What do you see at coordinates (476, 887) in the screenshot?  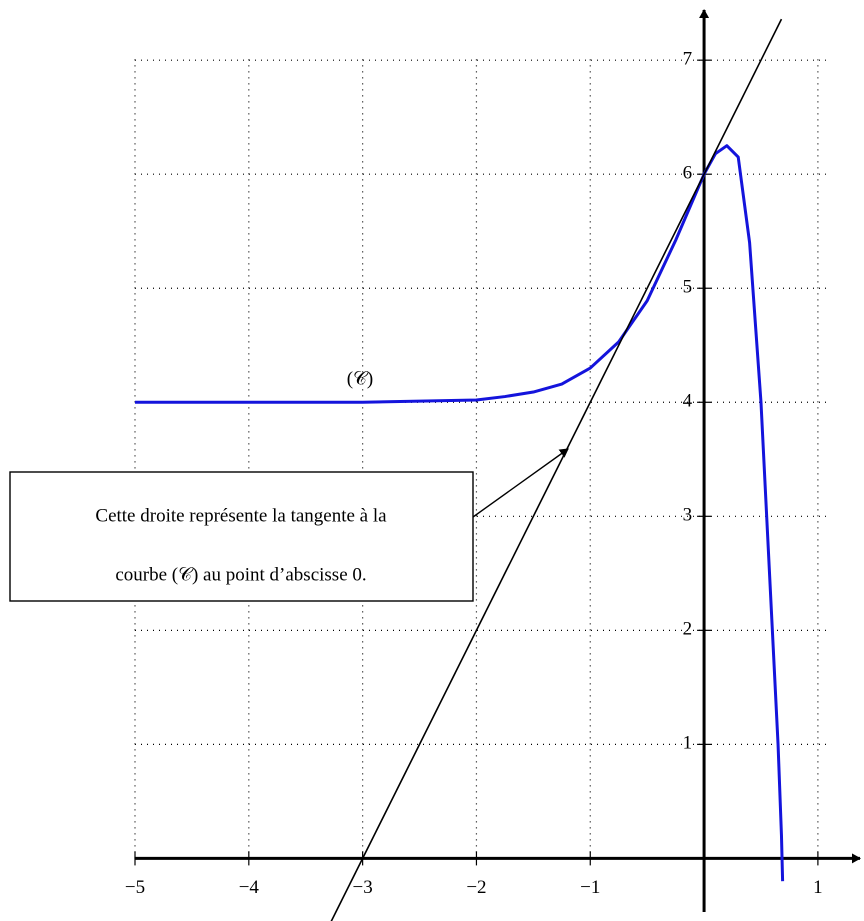 I see `x-tick-label: −2` at bounding box center [476, 887].